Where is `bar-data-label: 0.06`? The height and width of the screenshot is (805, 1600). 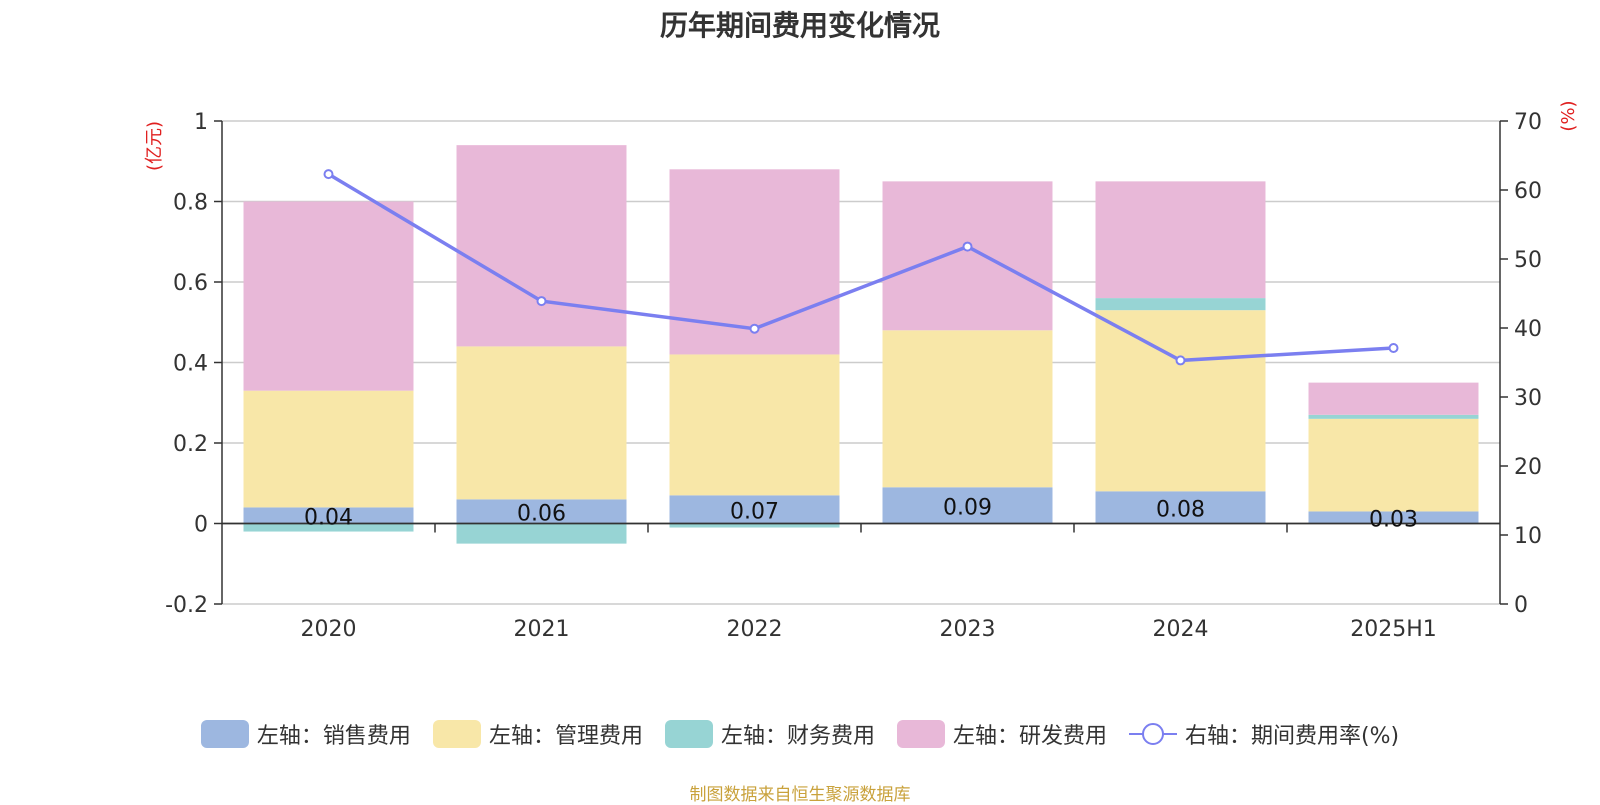
bar-data-label: 0.06 is located at coordinates (541, 513).